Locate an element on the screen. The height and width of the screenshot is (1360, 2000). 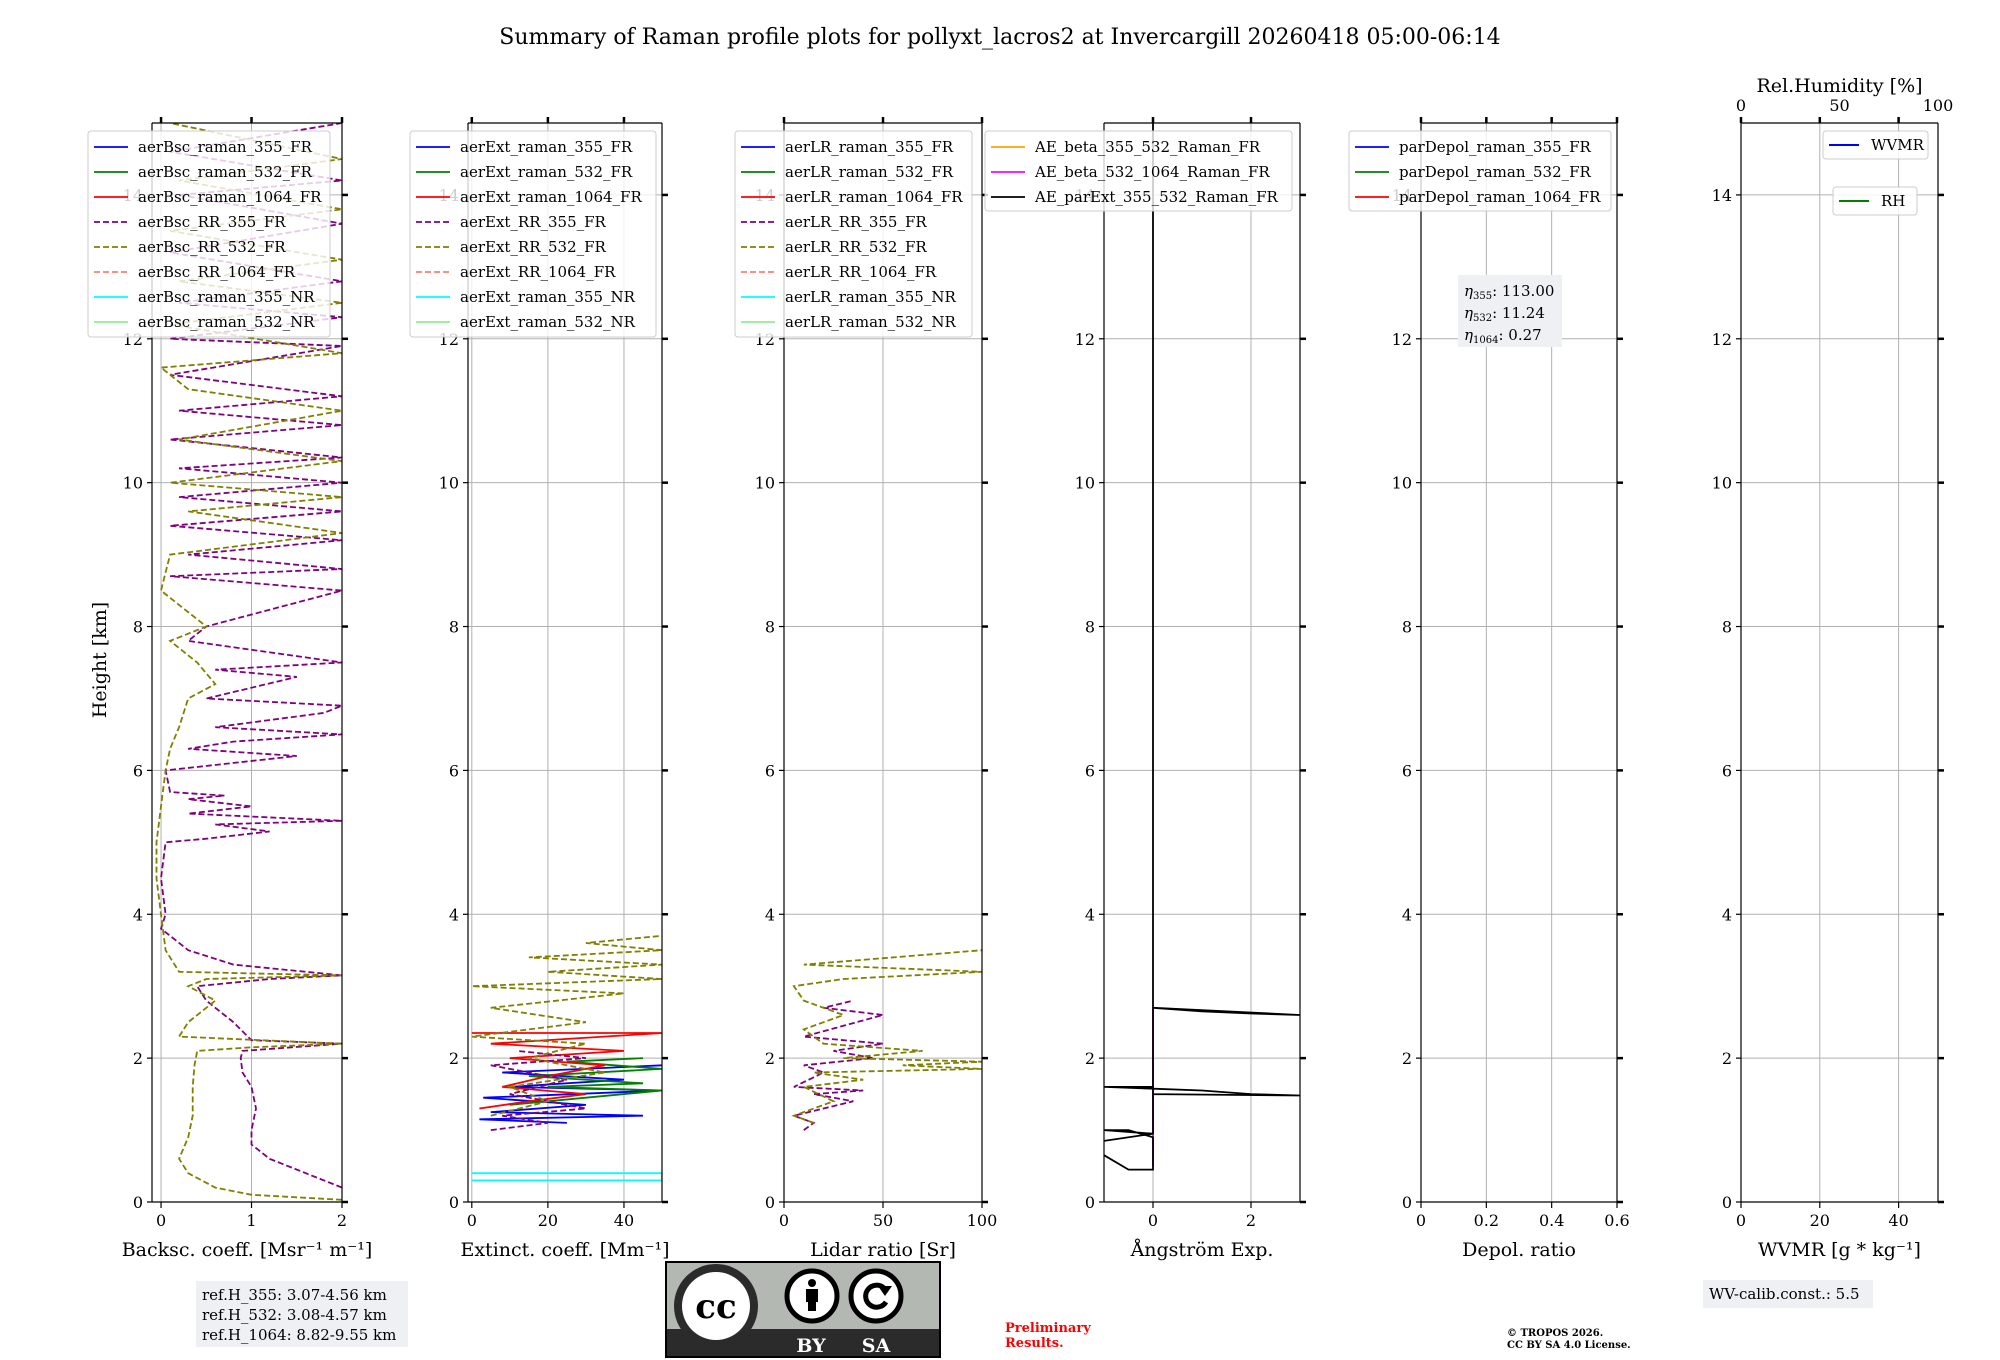
legend-box-ae is located at coordinates (1138, 171).